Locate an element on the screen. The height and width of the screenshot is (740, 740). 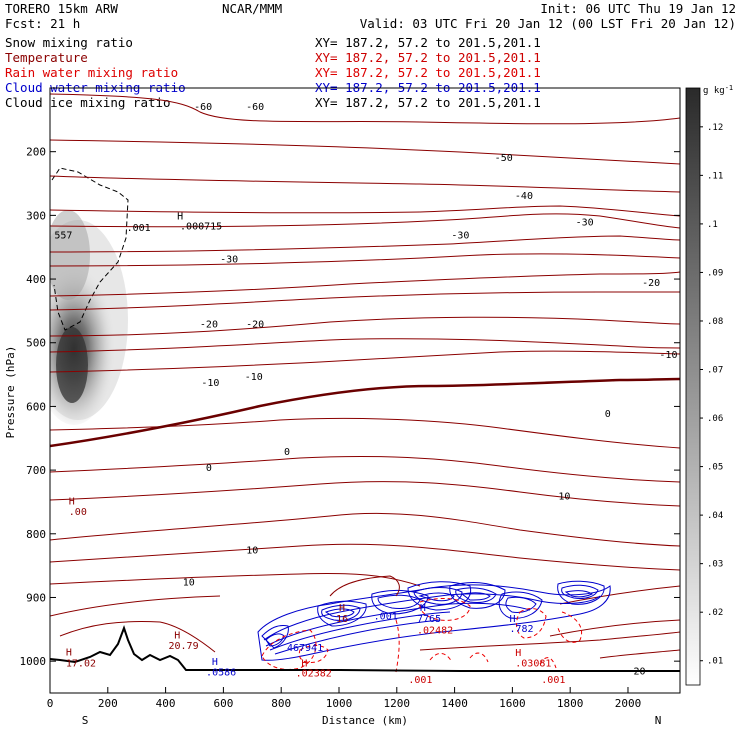
colorbar-tick-label: .08 is located at coordinates (715, 322).